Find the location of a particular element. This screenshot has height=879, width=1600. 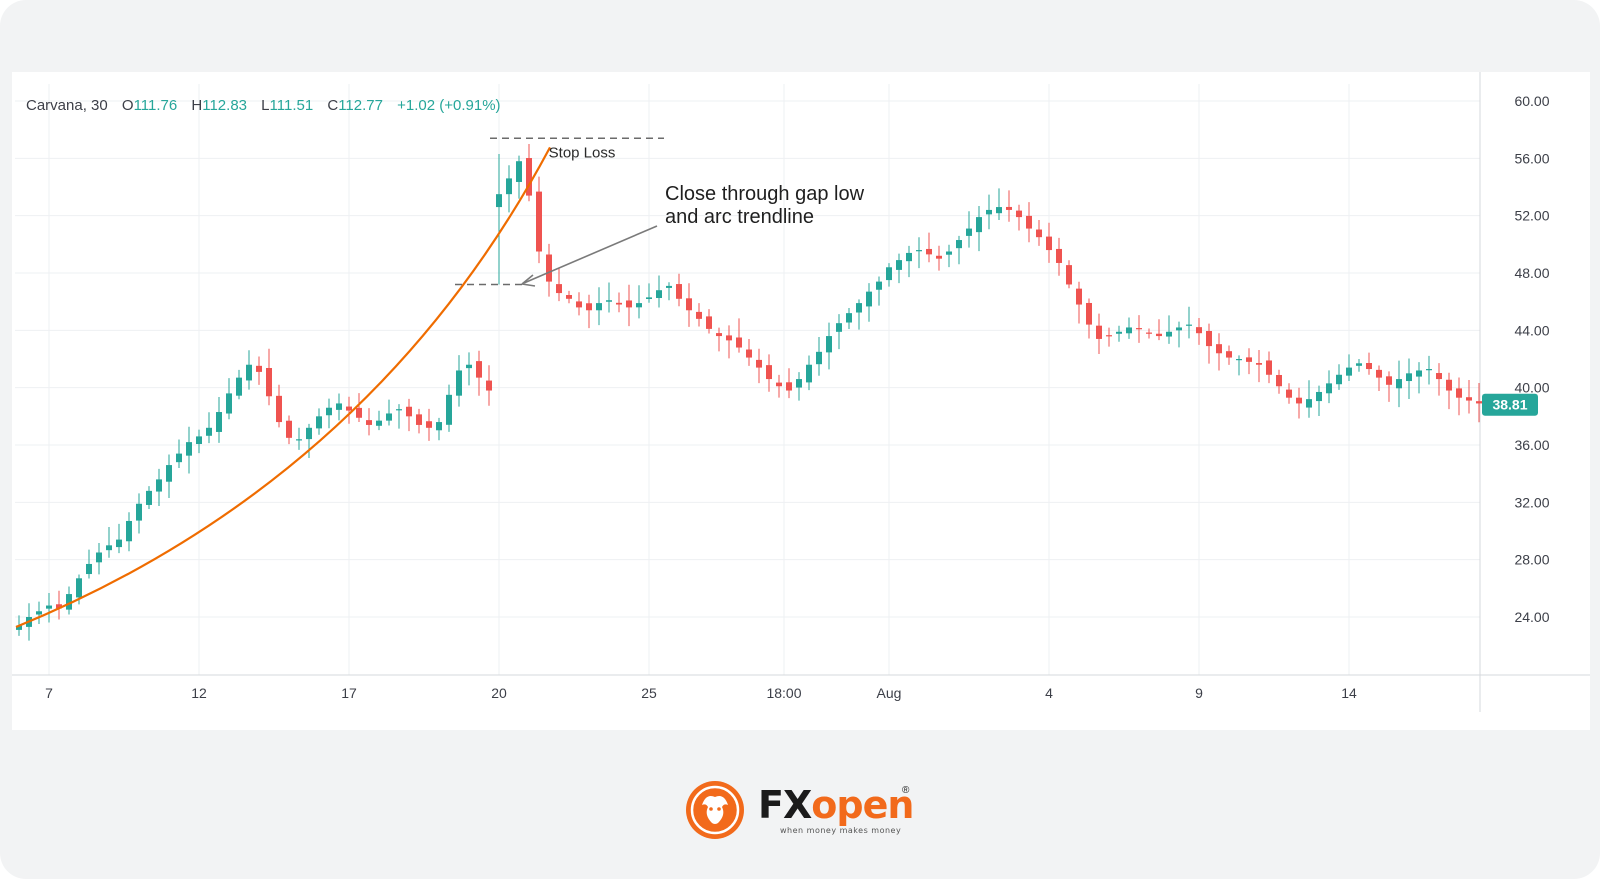

time-tick-label: 9 is located at coordinates (1199, 693).